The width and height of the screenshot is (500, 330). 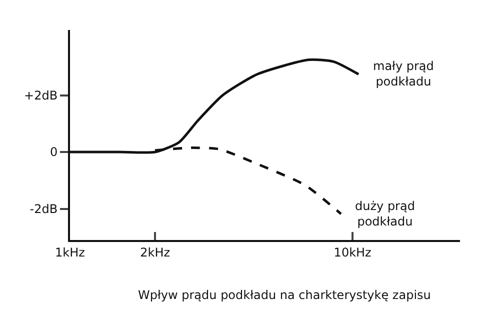 I want to click on series-label: mały prąd podkładu, so click(x=403, y=74).